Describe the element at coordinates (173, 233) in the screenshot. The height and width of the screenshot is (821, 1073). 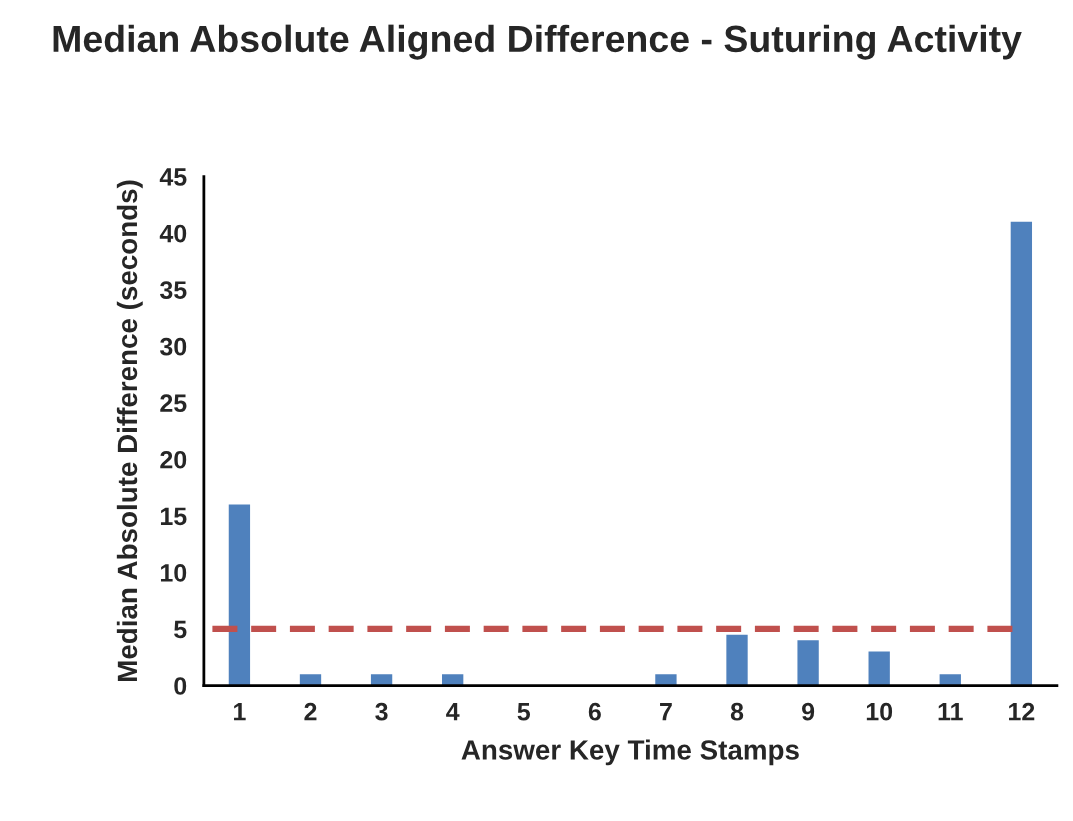
I see `y-tick-label: 40` at that location.